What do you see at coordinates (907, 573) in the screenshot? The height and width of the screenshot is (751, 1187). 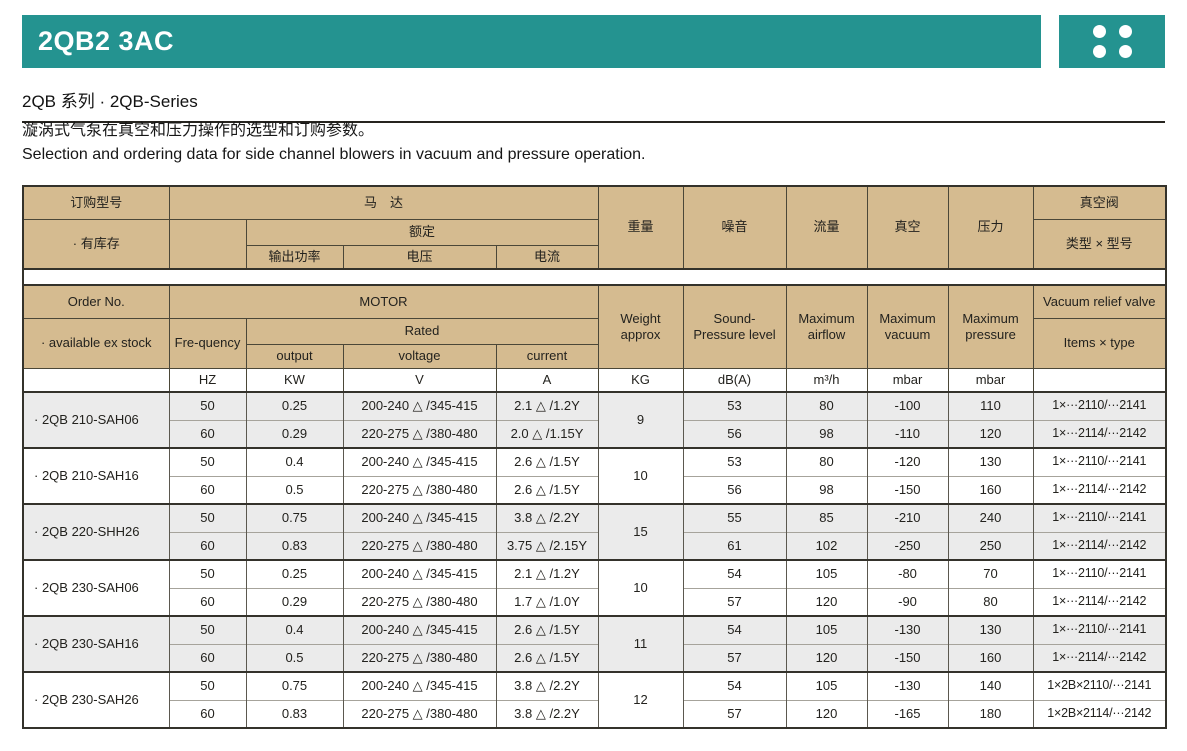 I see `vacuum-cell: -80` at bounding box center [907, 573].